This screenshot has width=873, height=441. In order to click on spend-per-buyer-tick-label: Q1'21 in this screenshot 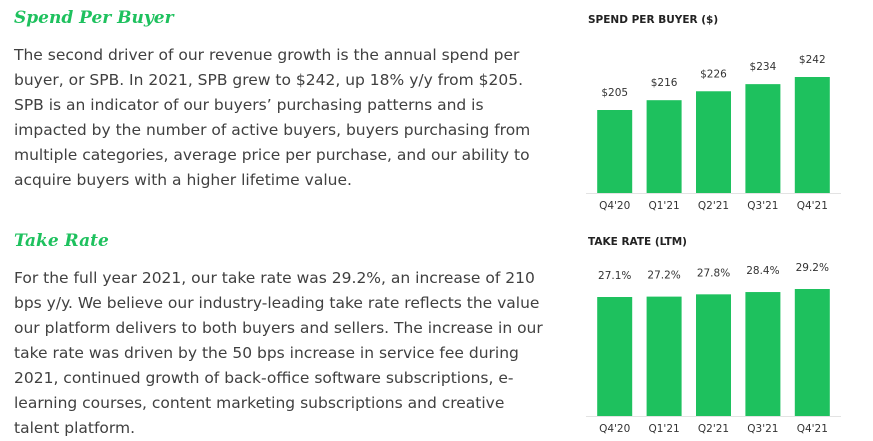, I will do `click(663, 206)`.